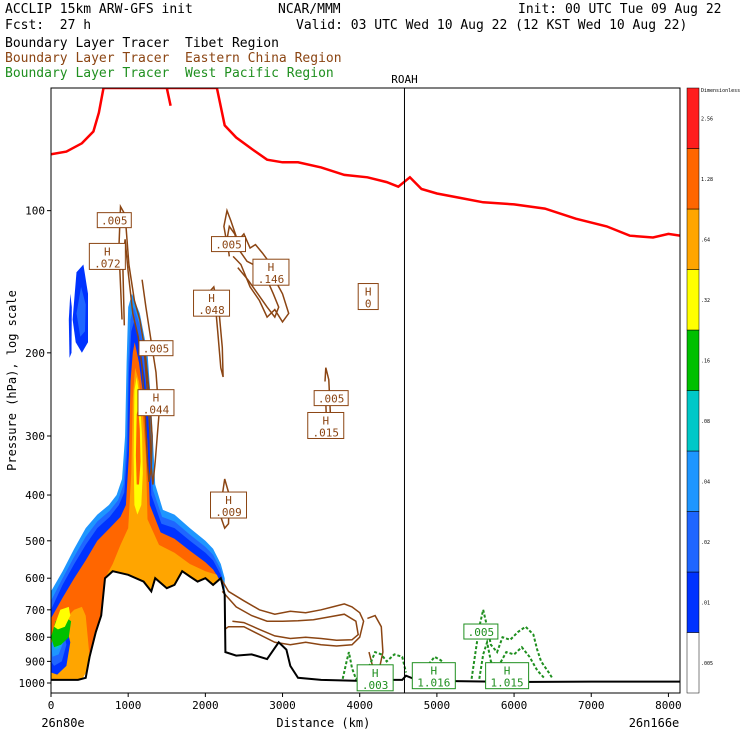 Image resolution: width=740 pixels, height=740 pixels. What do you see at coordinates (654, 723) in the screenshot?
I see `x-end-label-right: 26n166e` at bounding box center [654, 723].